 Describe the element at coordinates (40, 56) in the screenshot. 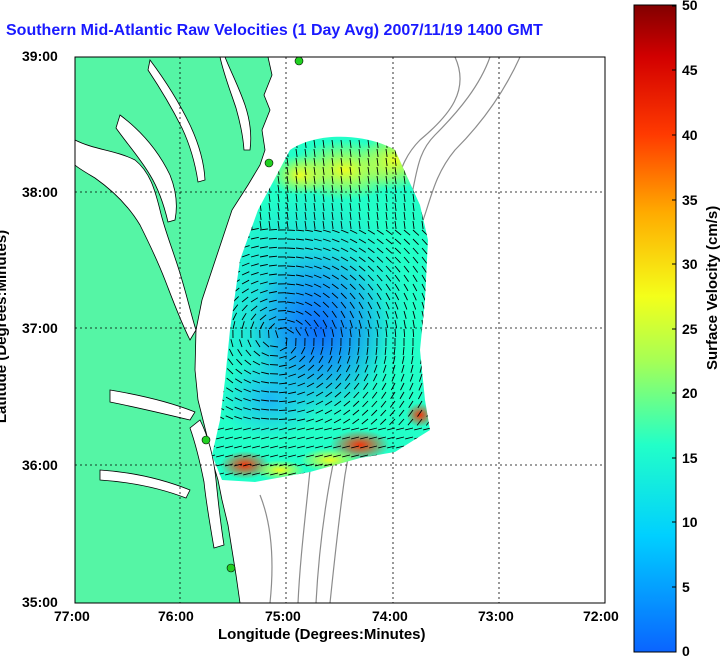

I see `y-tick-label: 39:00` at that location.